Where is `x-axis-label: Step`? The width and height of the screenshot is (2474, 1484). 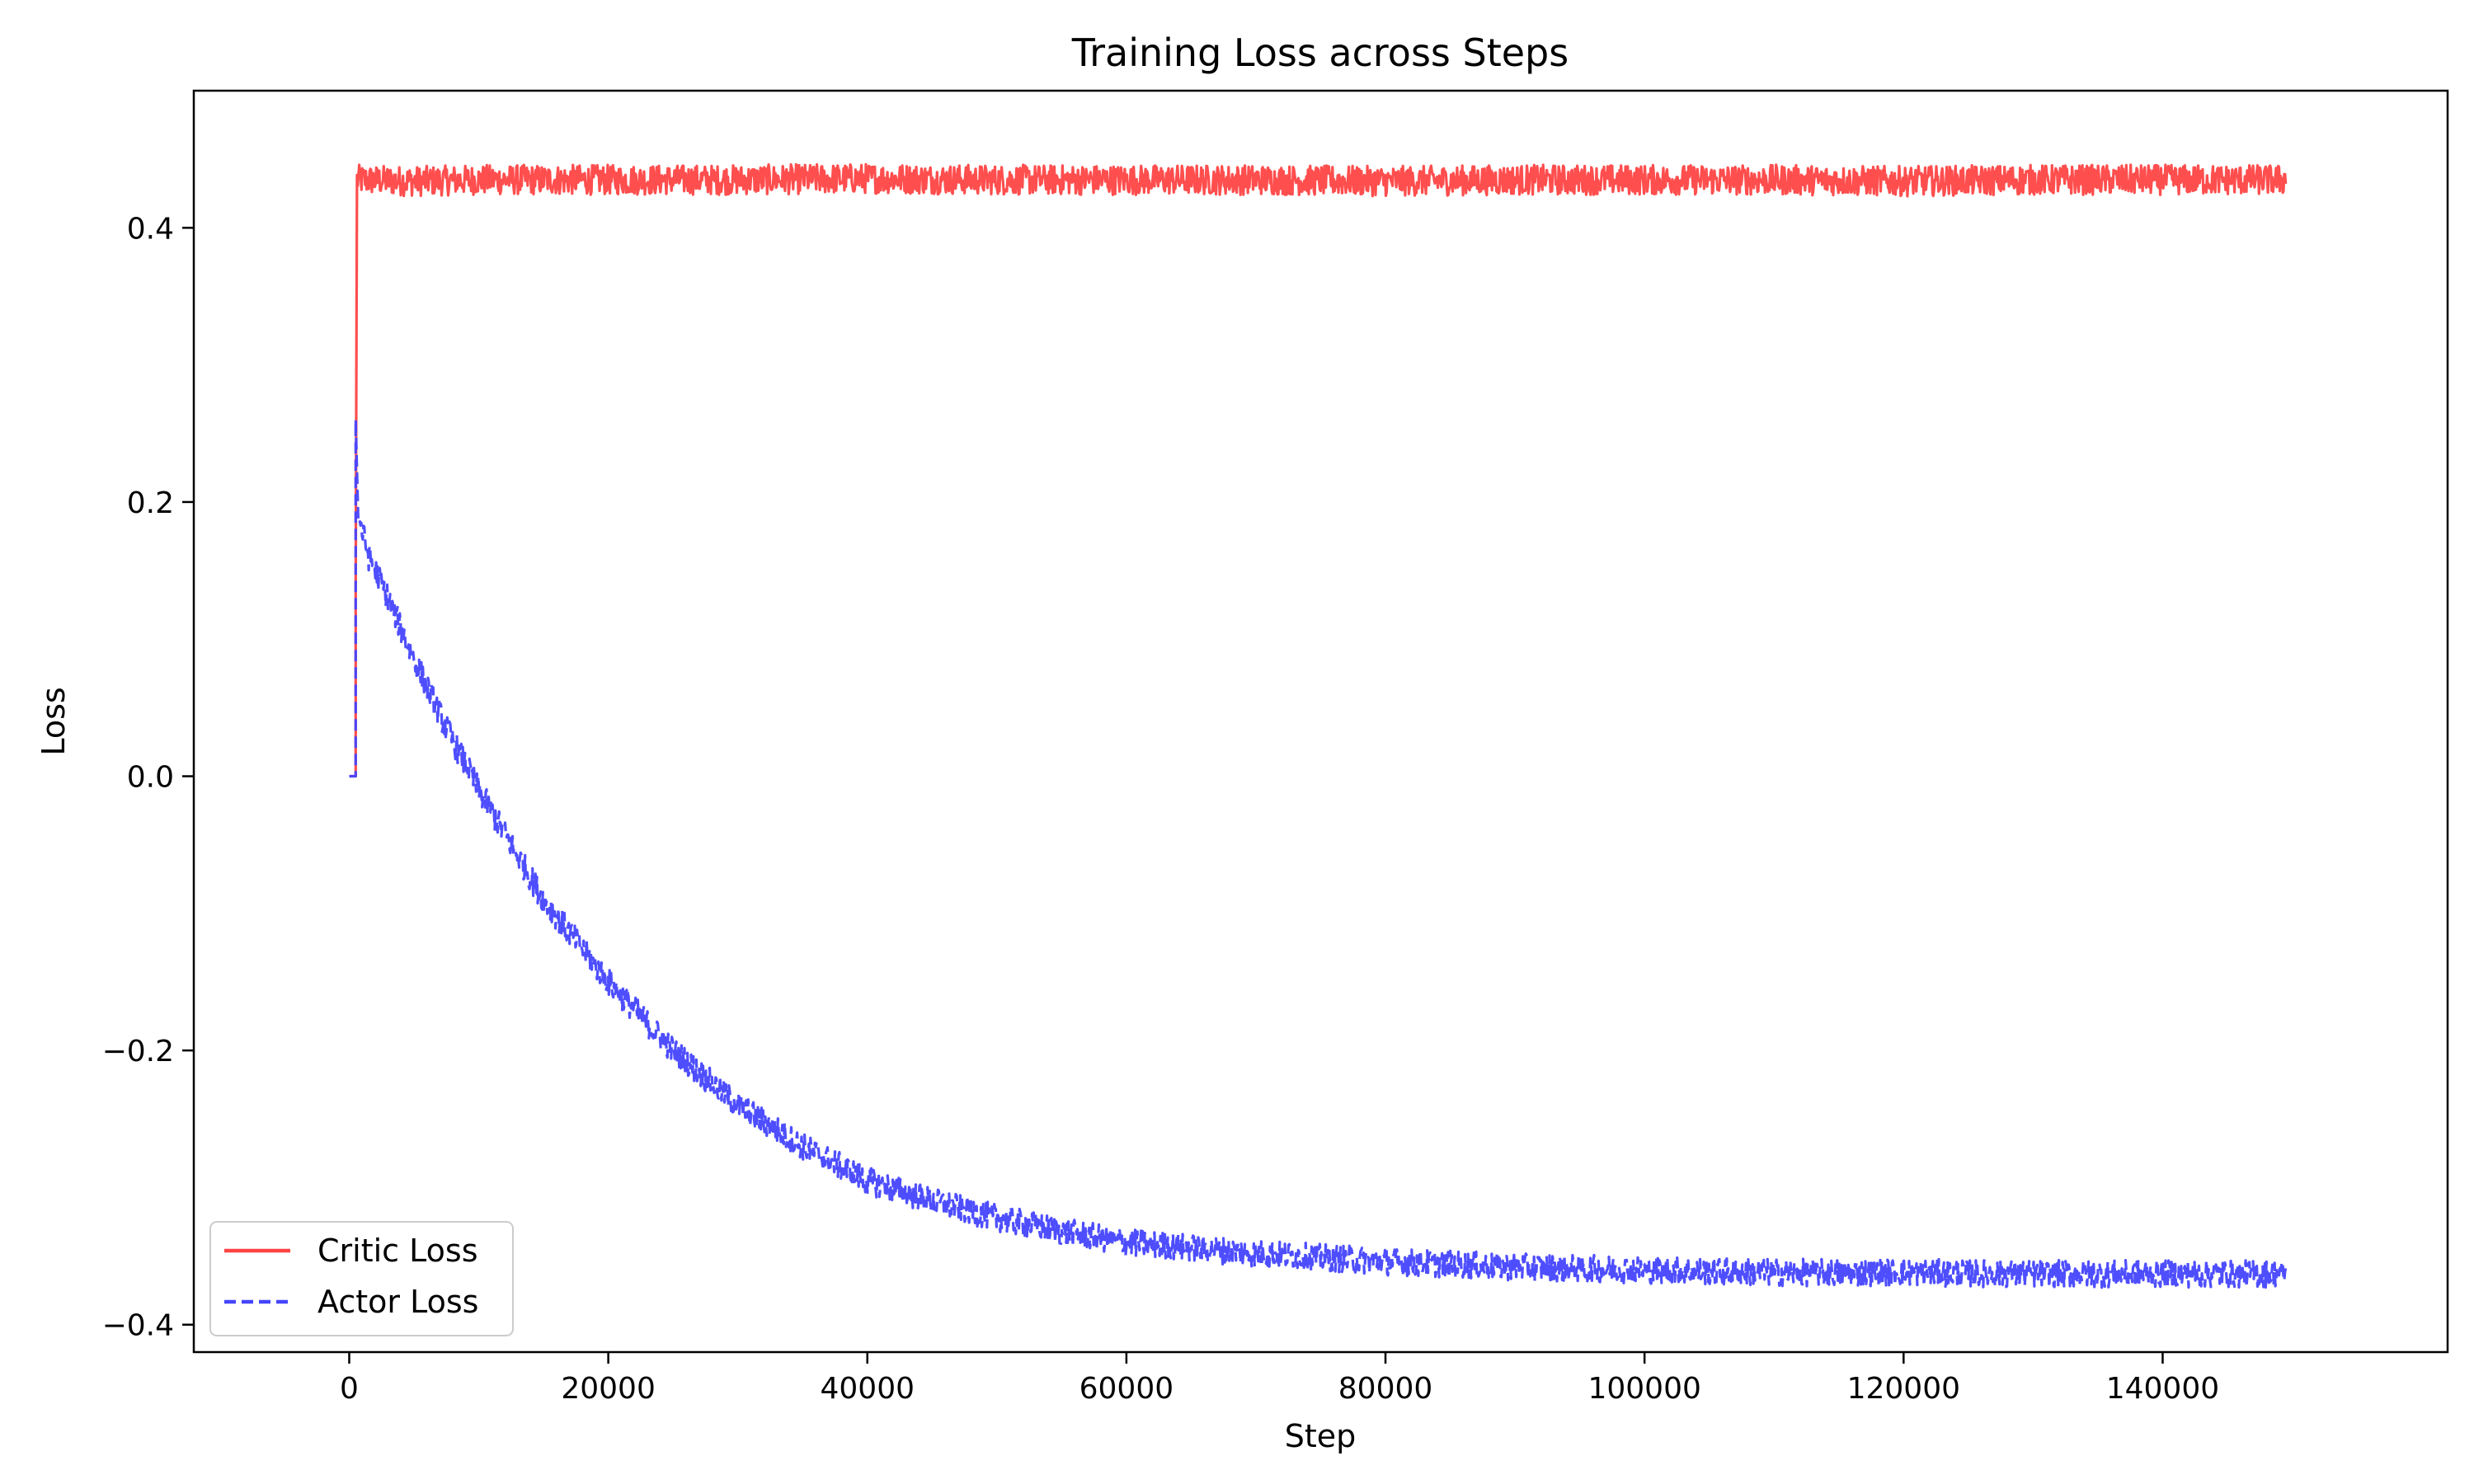 x-axis-label: Step is located at coordinates (1321, 1436).